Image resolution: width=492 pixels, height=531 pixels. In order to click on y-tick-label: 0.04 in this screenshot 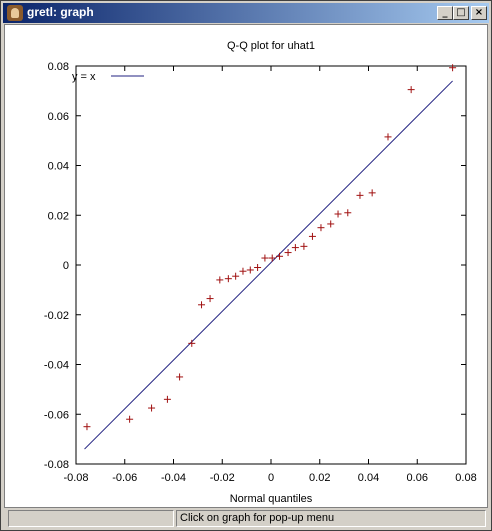, I will do `click(58, 167)`.